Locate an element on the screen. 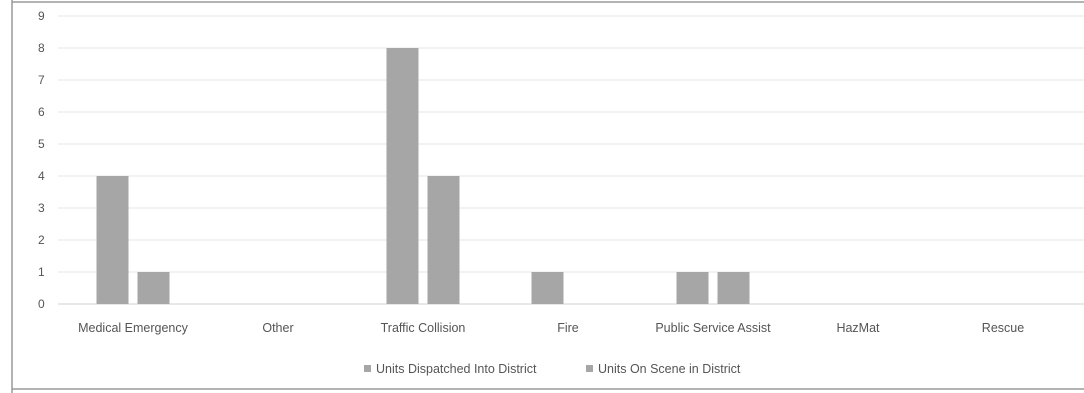 The width and height of the screenshot is (1084, 393). category-label: Public Service Assist is located at coordinates (713, 328).